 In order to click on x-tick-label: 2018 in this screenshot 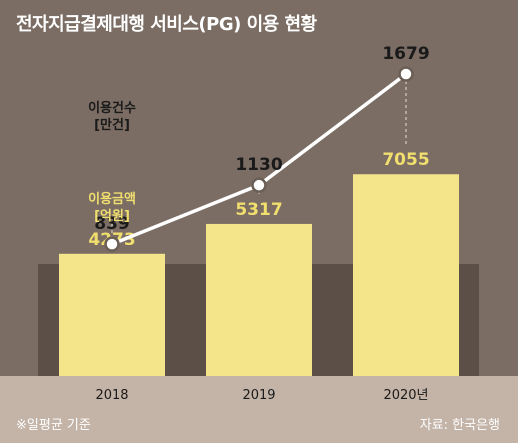, I will do `click(111, 395)`.